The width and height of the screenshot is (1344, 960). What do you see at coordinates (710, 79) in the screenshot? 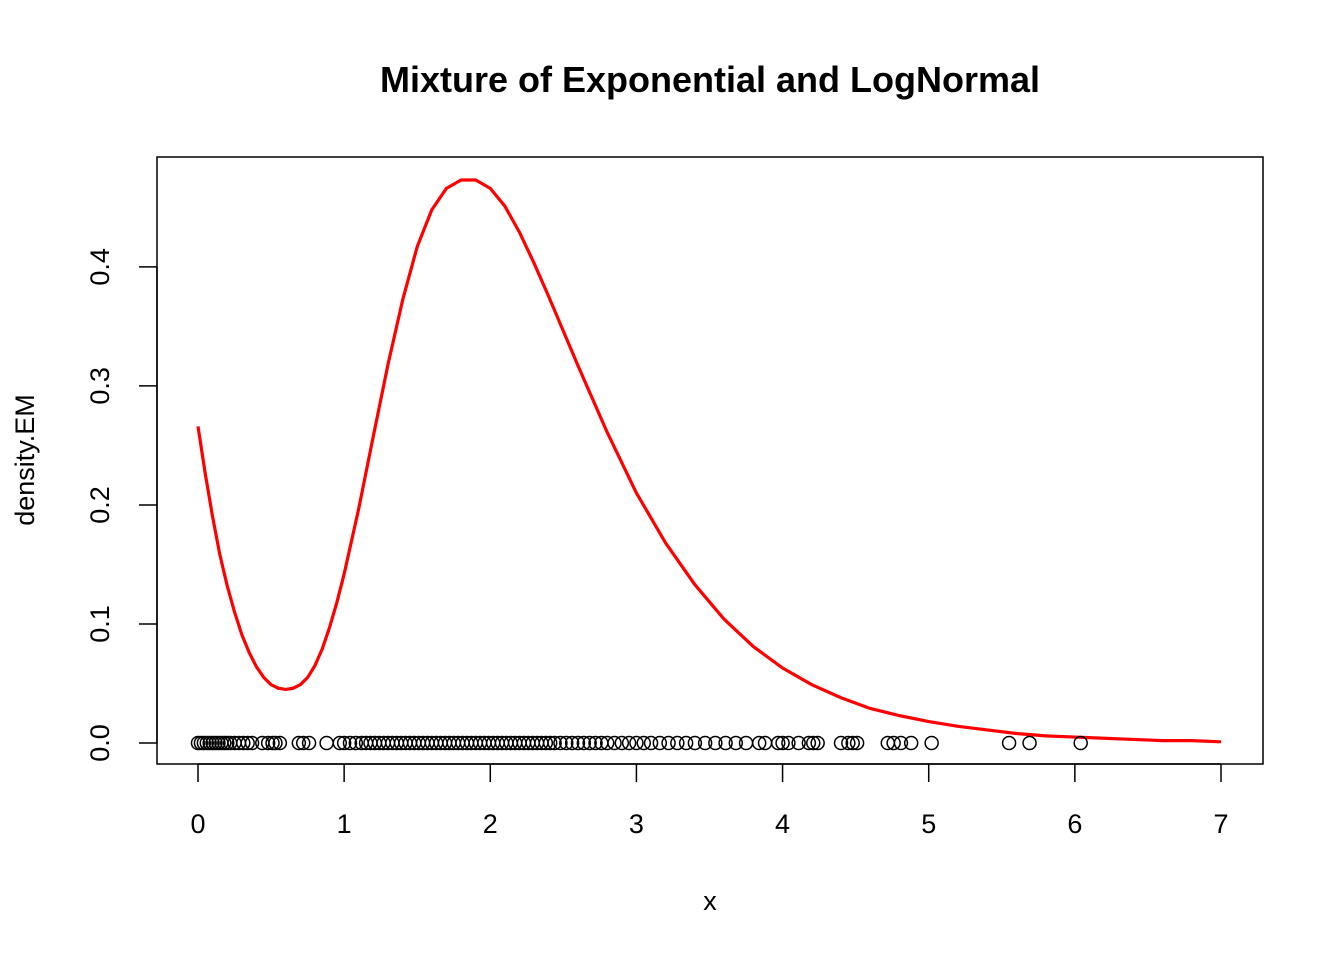
I see `chart-title: Mixture of Exponential and LogNormal` at bounding box center [710, 79].